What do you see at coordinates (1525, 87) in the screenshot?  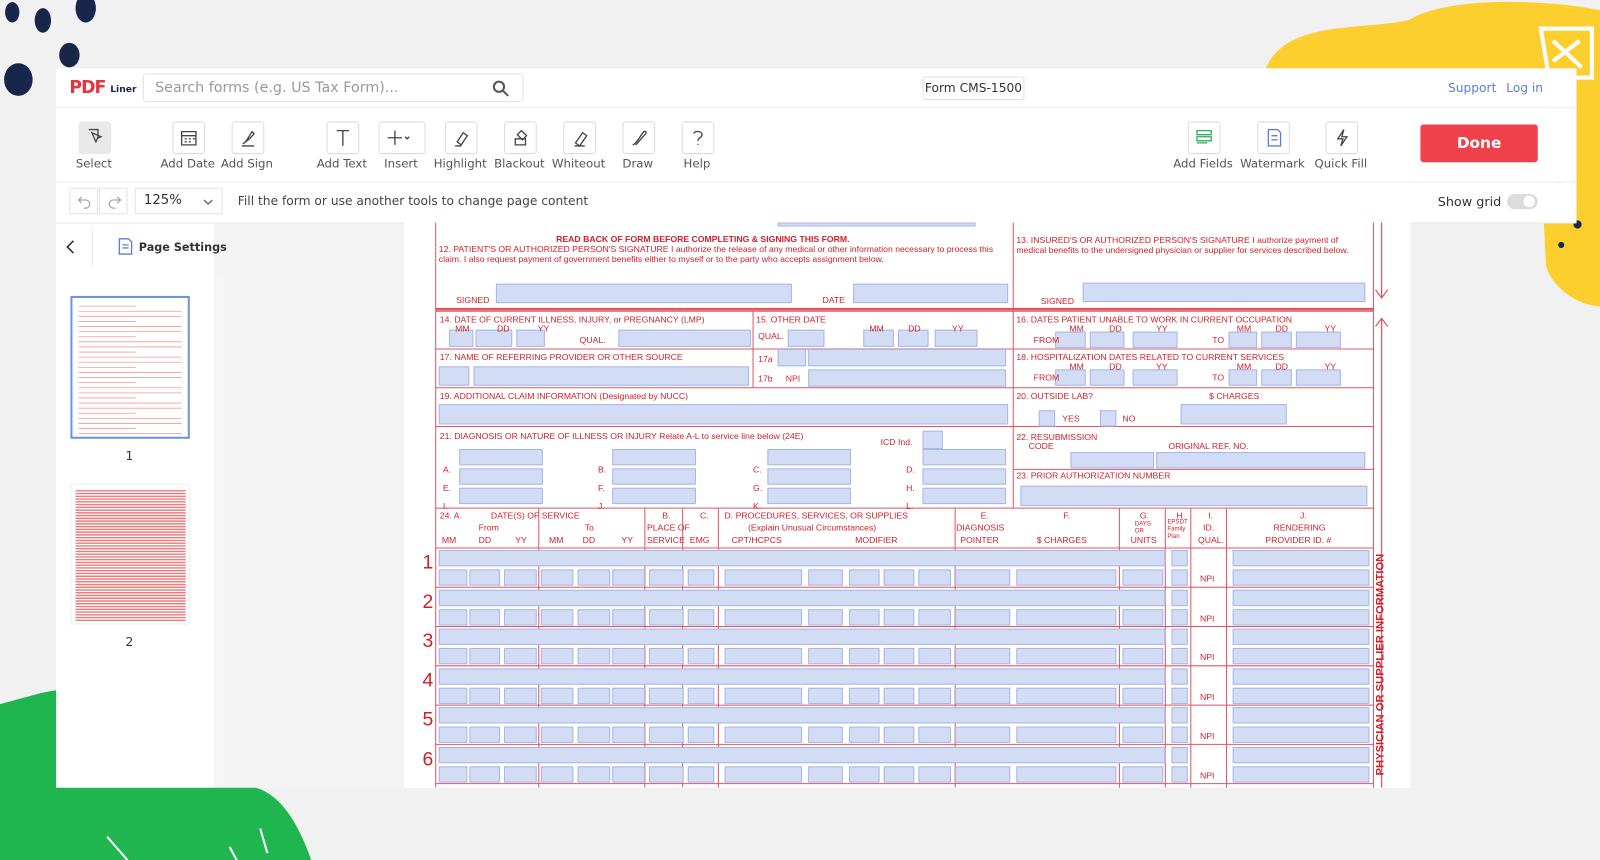 I see `login-link: Log in` at bounding box center [1525, 87].